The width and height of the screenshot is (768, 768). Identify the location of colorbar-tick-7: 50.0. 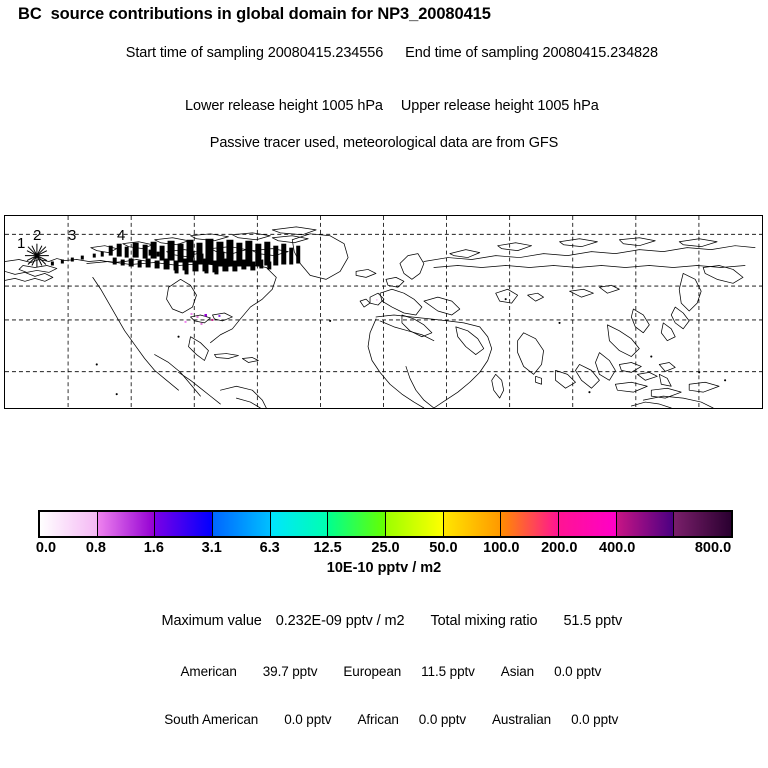
(443, 548).